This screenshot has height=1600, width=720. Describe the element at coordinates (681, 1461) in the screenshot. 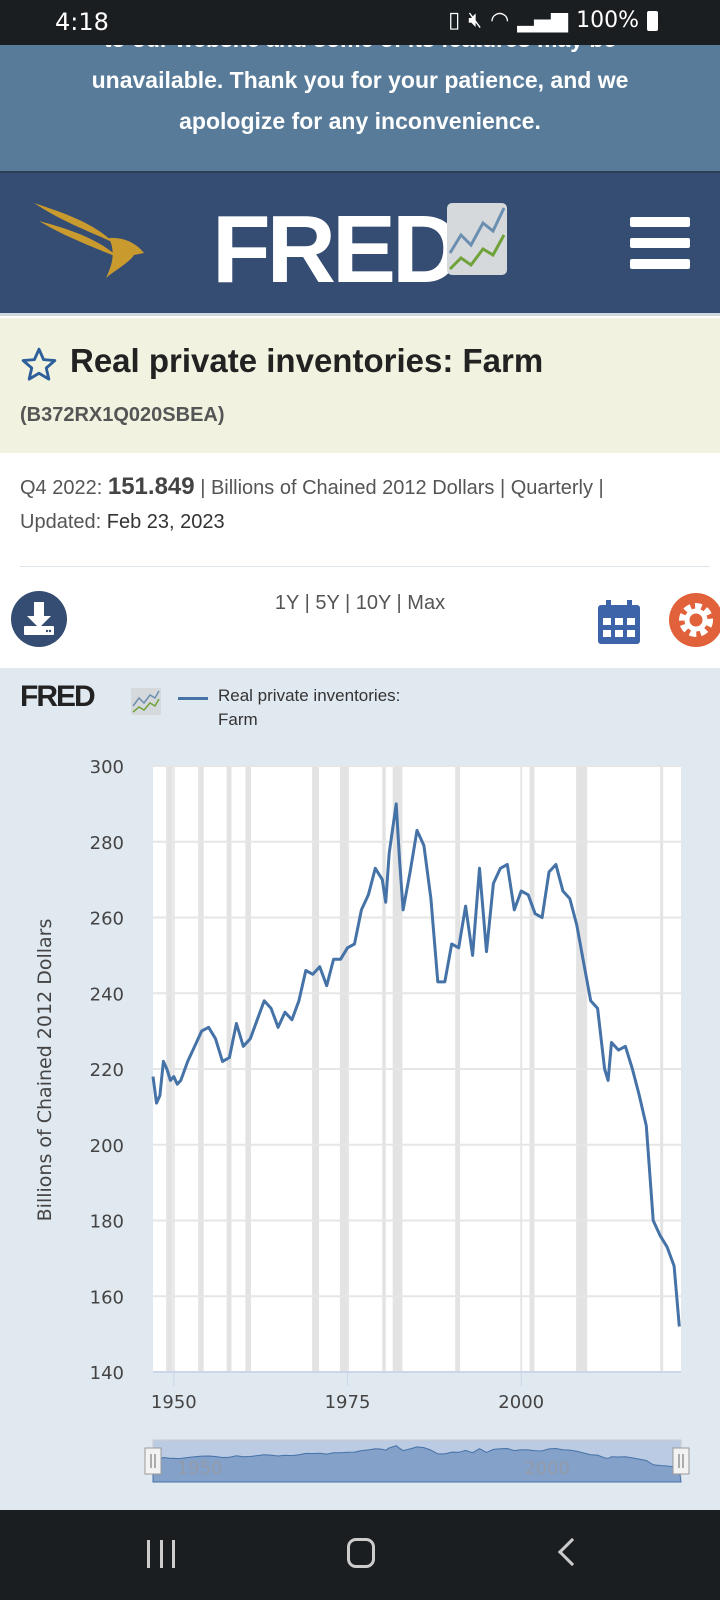

I see `navigator-handle-right` at that location.